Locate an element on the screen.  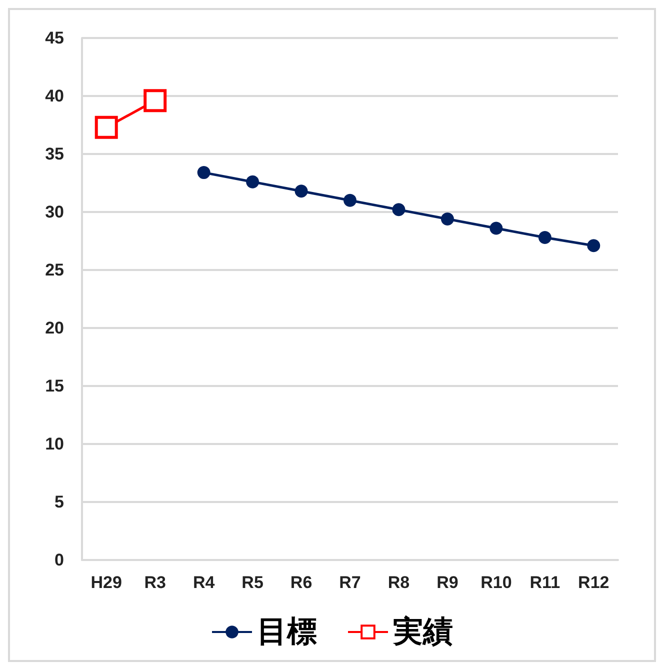
y-tick-label: 10 is located at coordinates (54, 444).